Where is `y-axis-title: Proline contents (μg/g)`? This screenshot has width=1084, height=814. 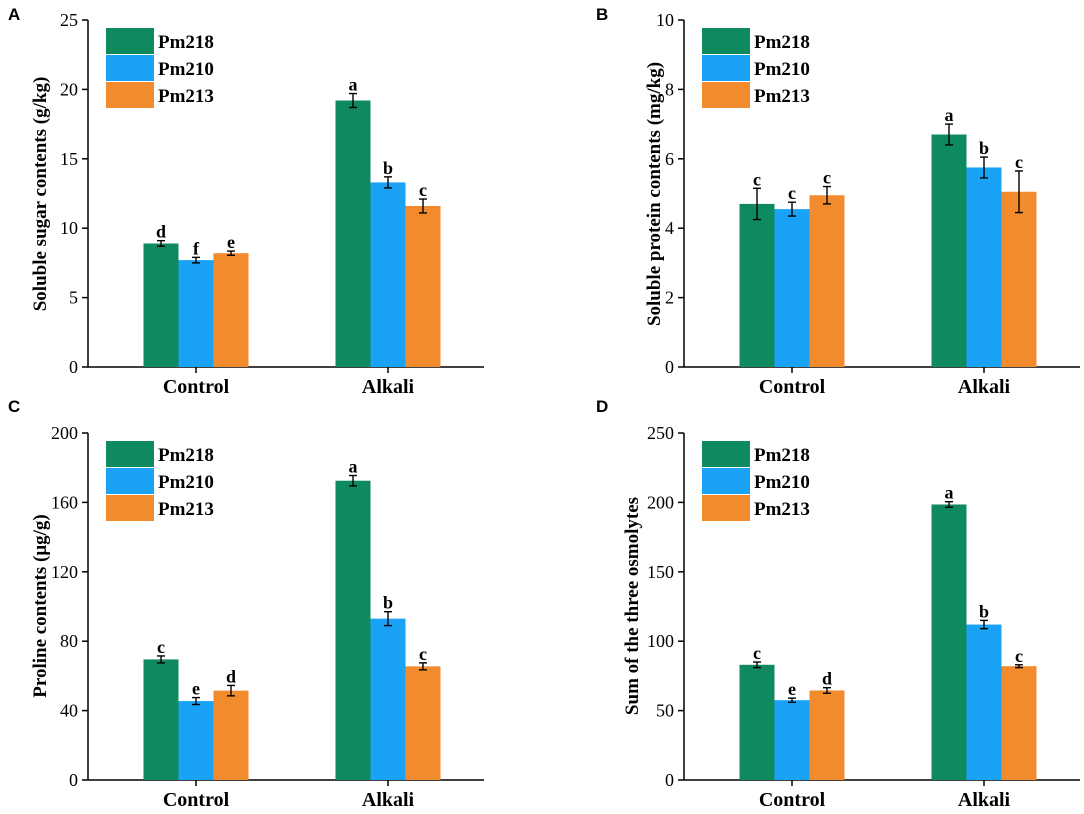
y-axis-title: Proline contents (μg/g) is located at coordinates (40, 606).